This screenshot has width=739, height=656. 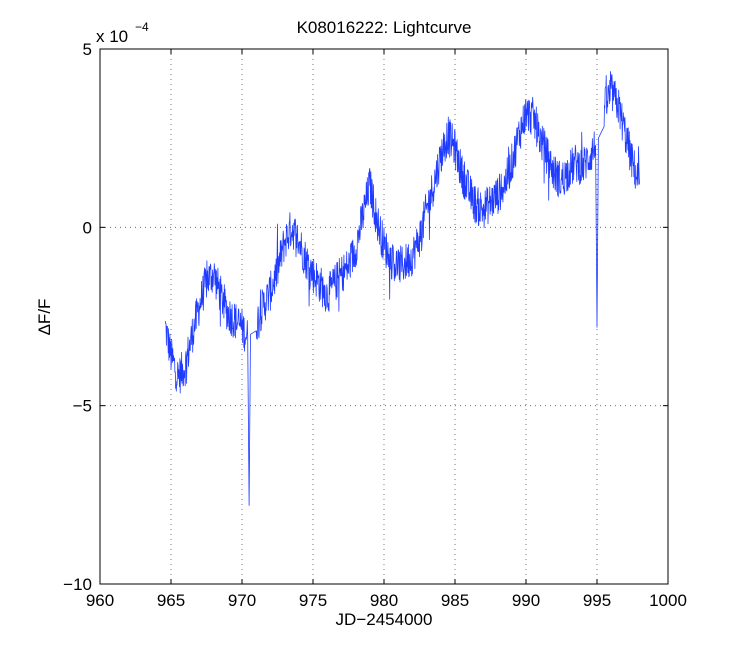 What do you see at coordinates (668, 600) in the screenshot?
I see `x-tick-label: 1000` at bounding box center [668, 600].